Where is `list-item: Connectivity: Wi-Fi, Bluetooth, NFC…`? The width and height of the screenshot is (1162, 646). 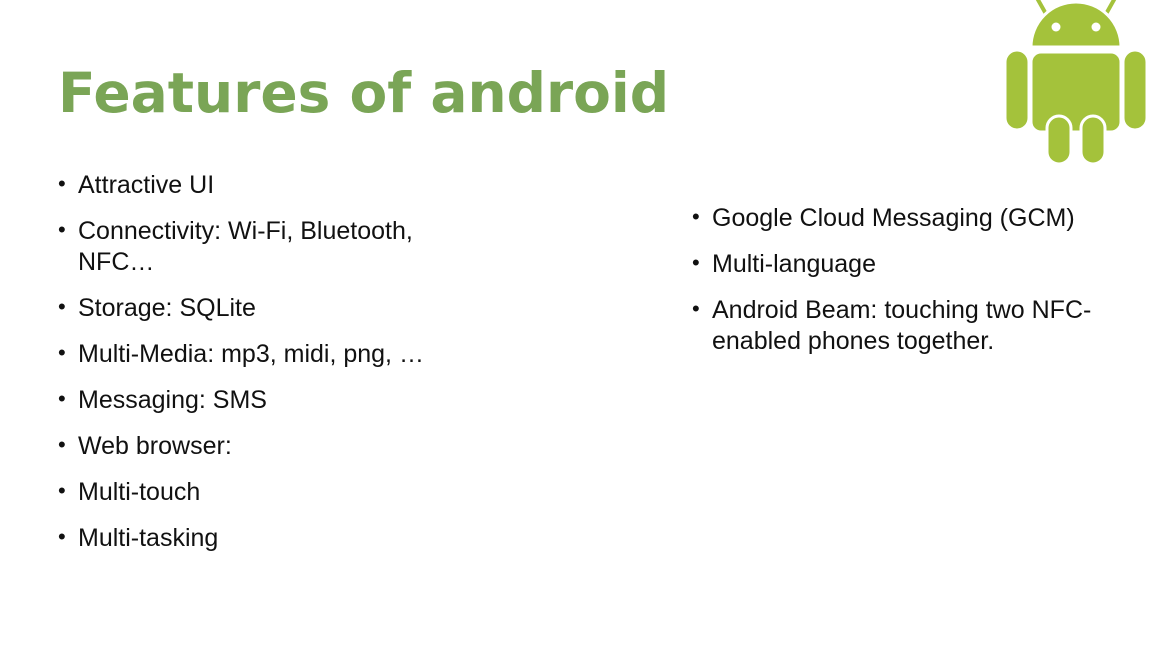 list-item: Connectivity: Wi-Fi, Bluetooth, NFC… is located at coordinates (268, 246).